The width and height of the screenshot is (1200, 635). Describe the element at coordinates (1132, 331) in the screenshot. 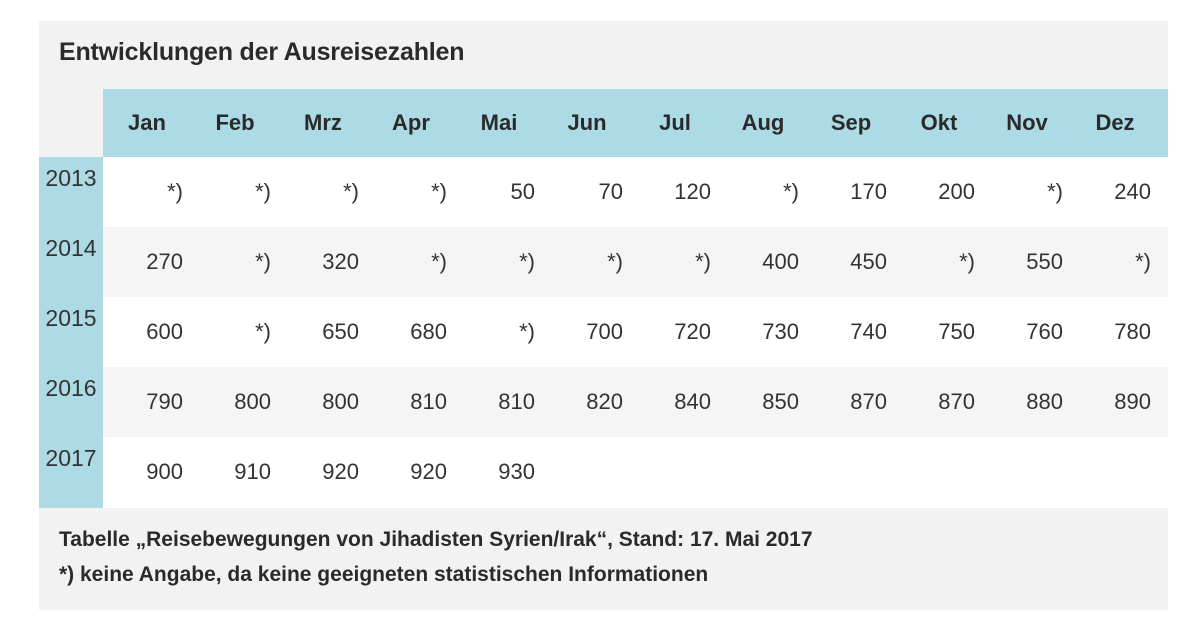

I see `table-cell: 780` at that location.